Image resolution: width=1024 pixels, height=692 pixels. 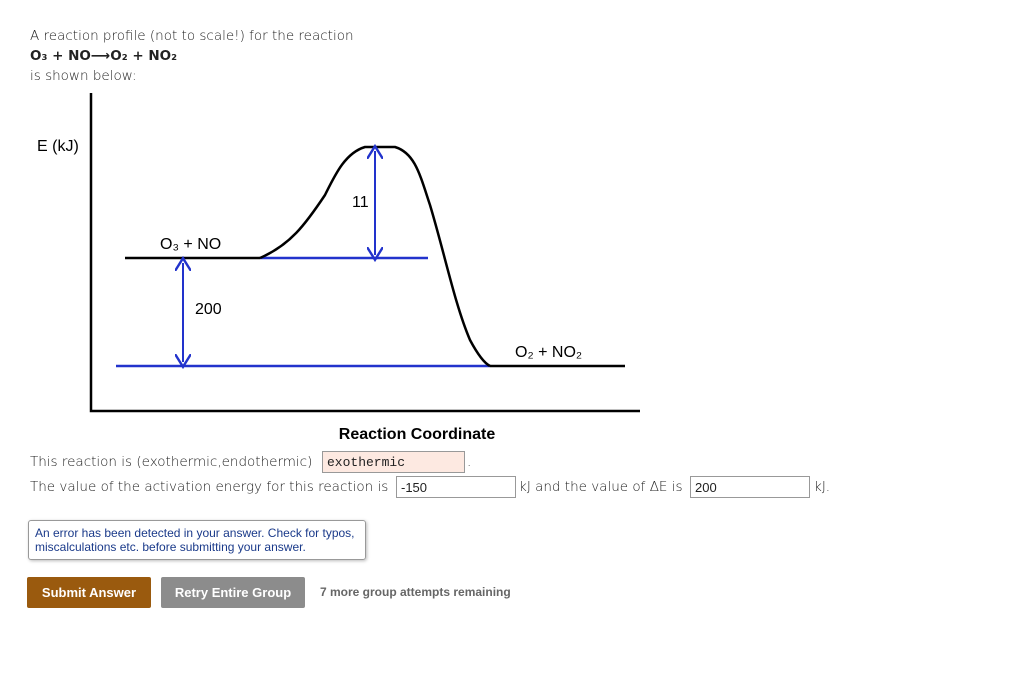 I want to click on question-text: ., so click(x=469, y=462).